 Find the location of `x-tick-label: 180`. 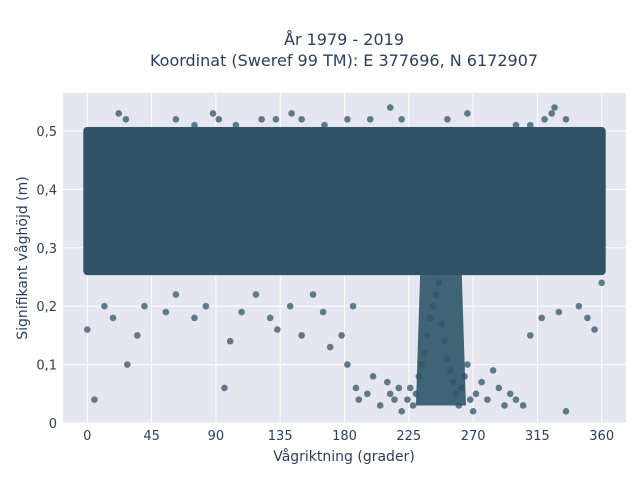

x-tick-label: 180 is located at coordinates (344, 436).